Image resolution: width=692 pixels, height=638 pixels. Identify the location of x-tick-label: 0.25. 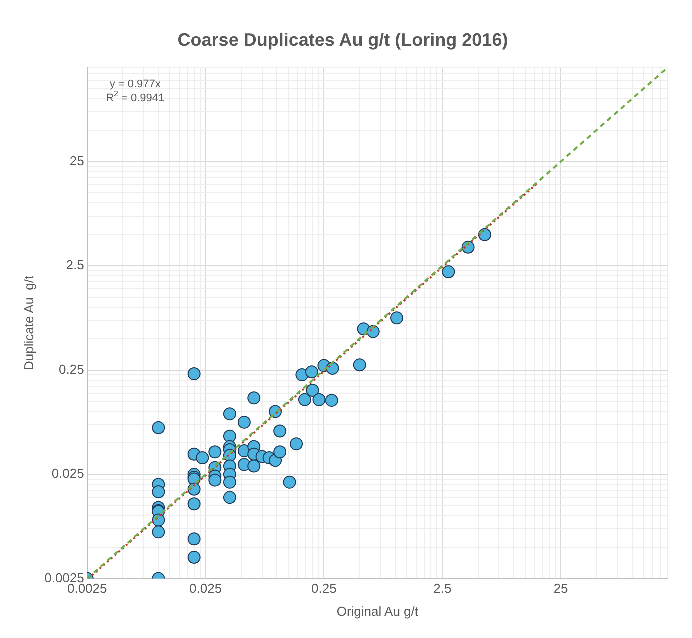
(324, 588).